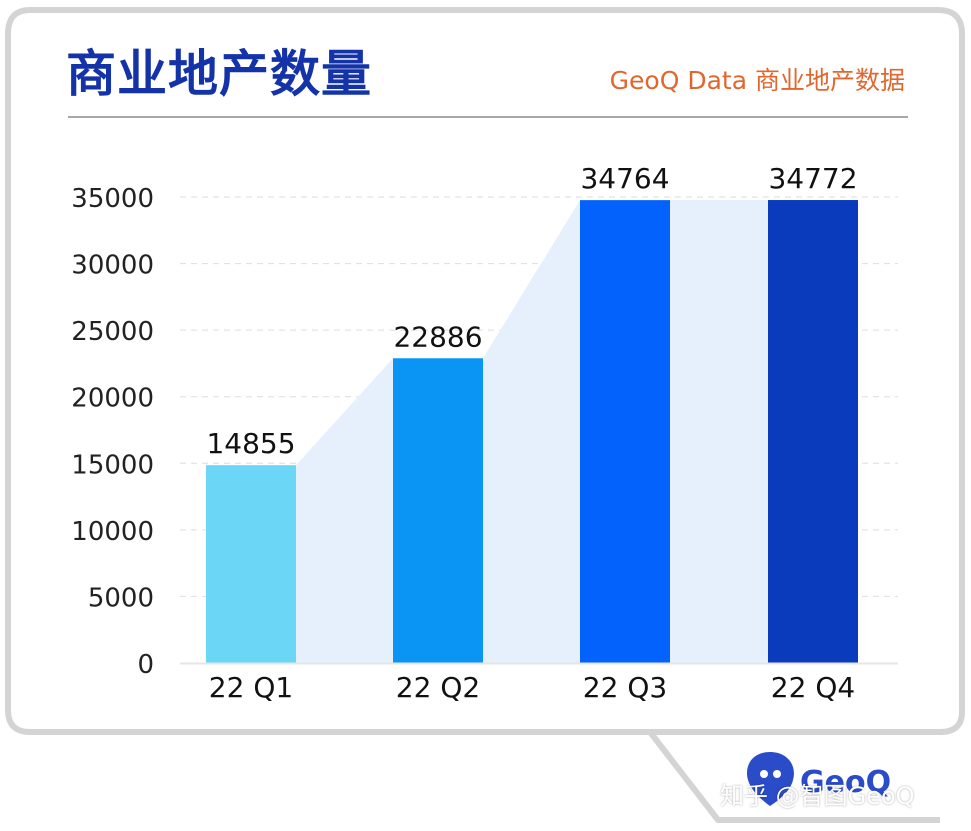 This screenshot has height=831, width=971. I want to click on header-divider, so click(488, 117).